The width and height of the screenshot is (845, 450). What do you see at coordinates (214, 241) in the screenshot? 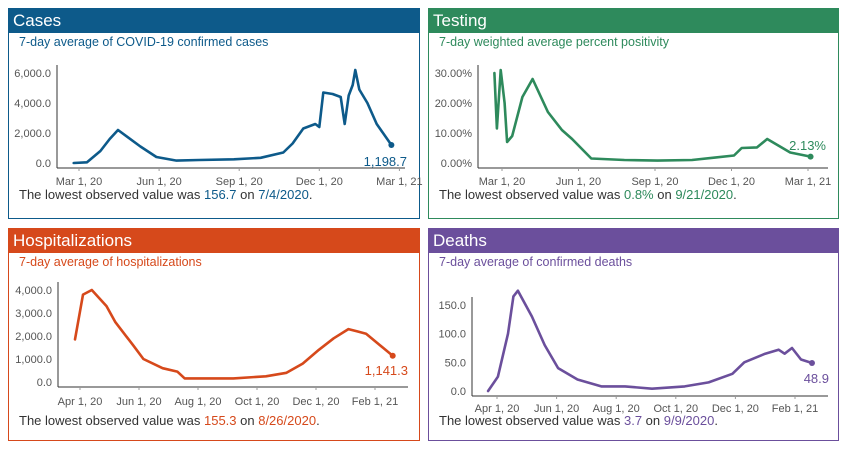
I see `panel-title: Hospitalizations` at bounding box center [214, 241].